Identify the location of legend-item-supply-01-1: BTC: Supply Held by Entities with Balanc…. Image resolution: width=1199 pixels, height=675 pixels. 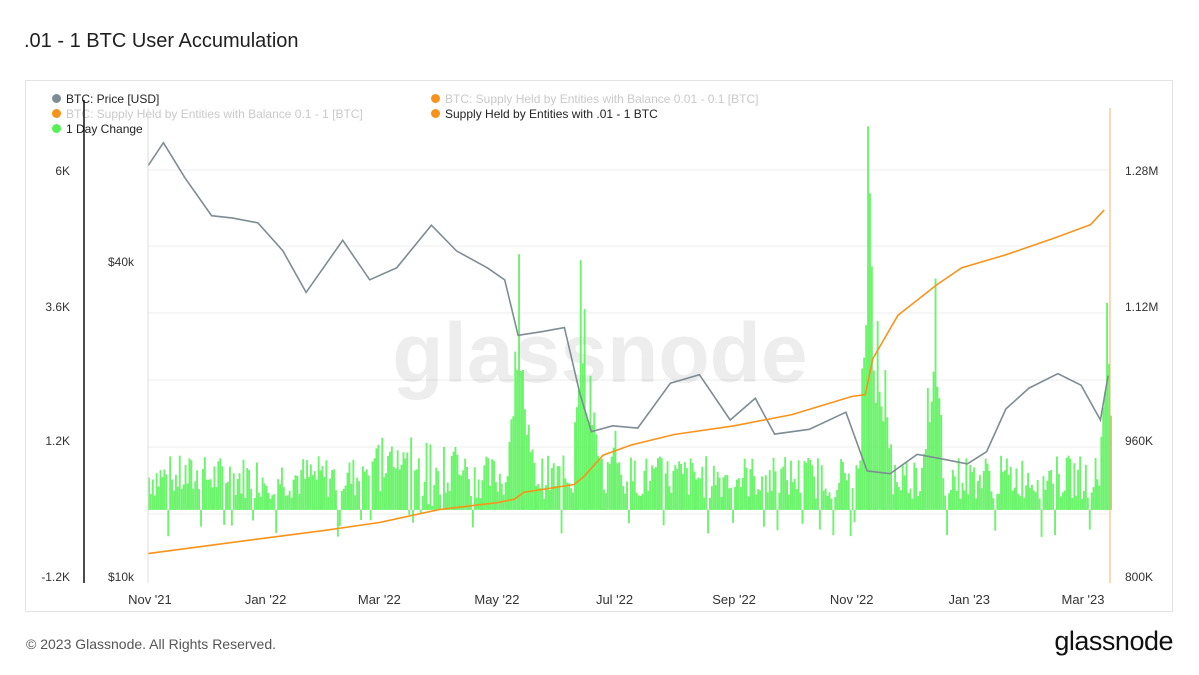
(207, 114).